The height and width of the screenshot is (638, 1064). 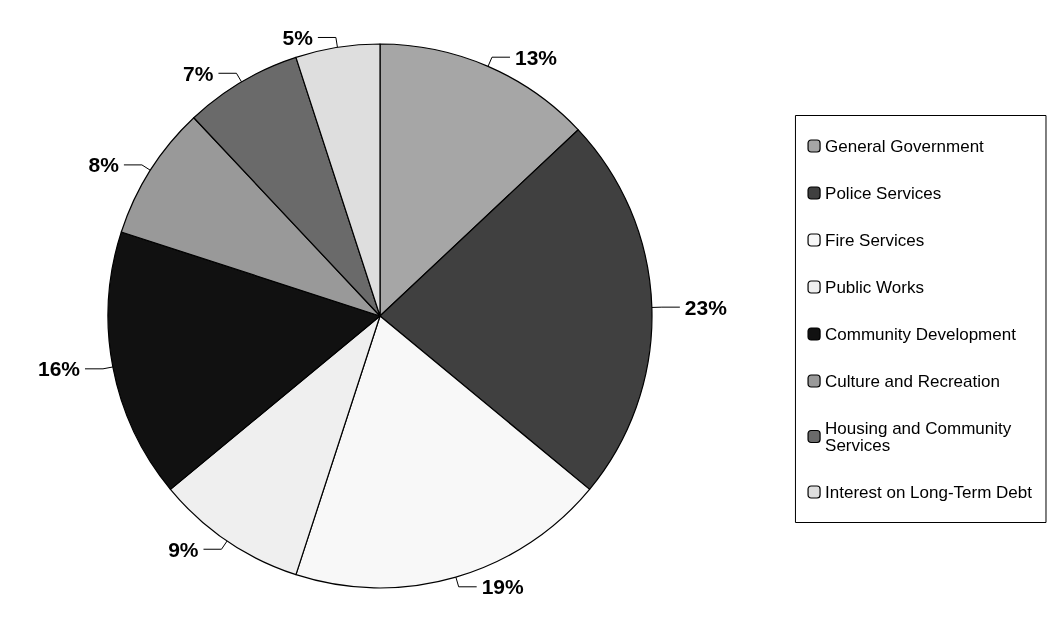 I want to click on data-label: 9%, so click(x=183, y=549).